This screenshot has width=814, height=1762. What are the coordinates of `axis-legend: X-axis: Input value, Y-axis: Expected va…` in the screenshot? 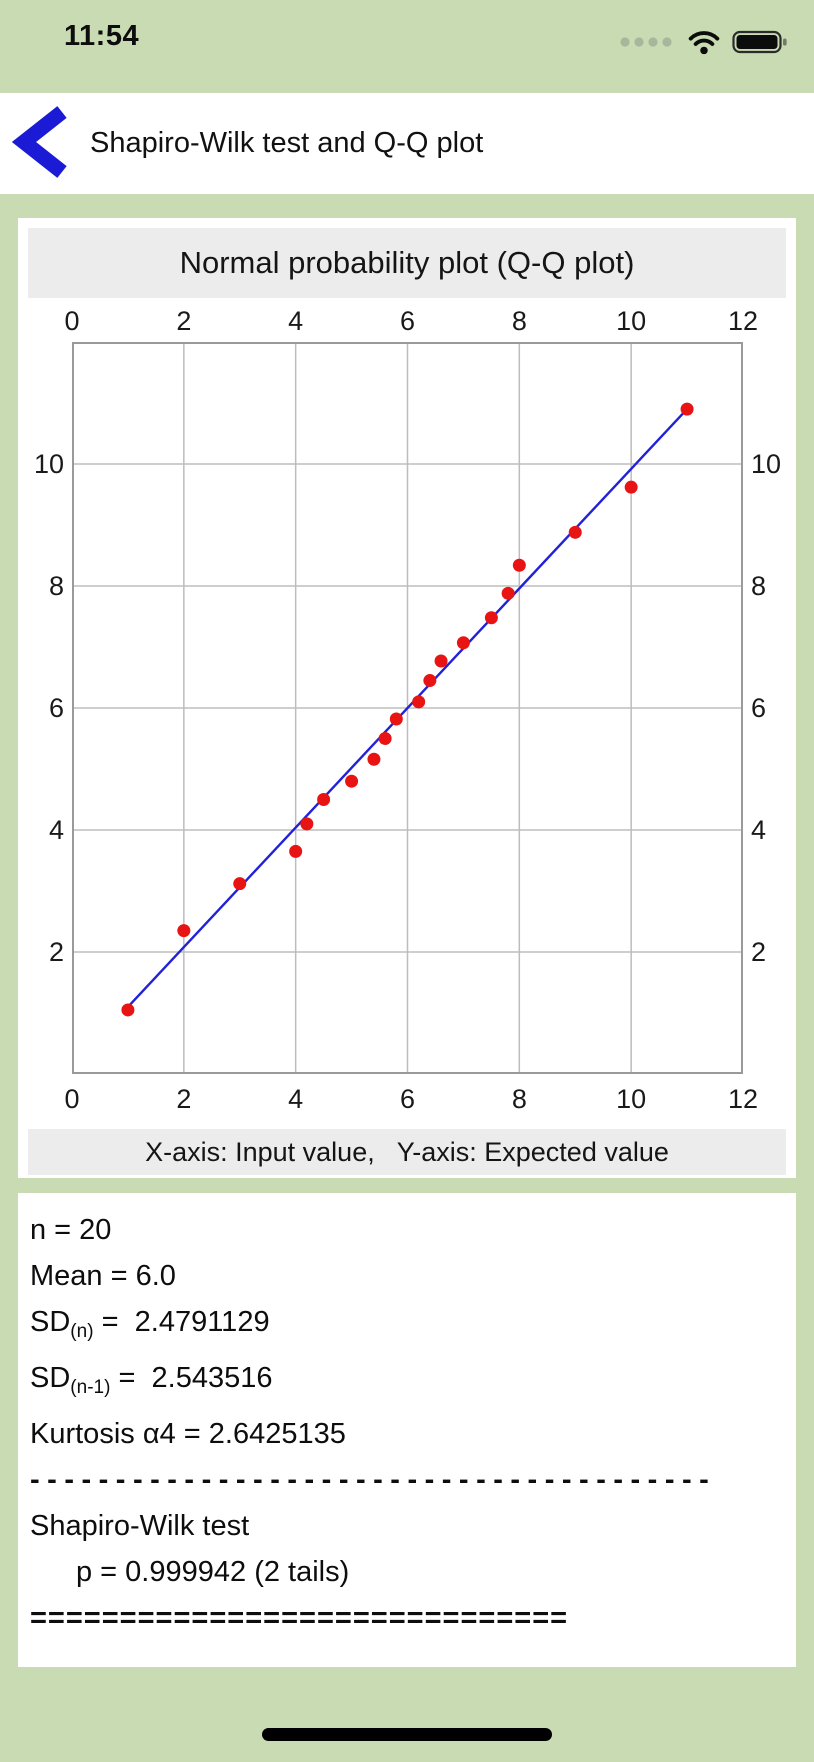 It's located at (407, 1152).